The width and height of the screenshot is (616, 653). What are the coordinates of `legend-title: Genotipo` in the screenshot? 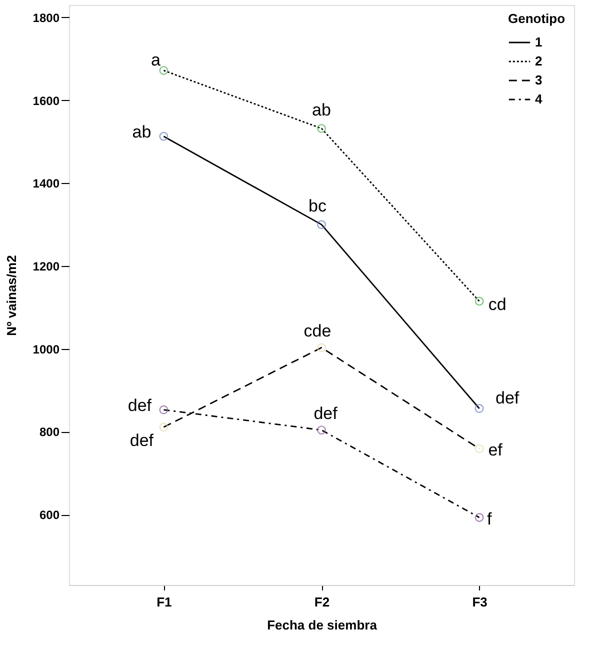 It's located at (537, 18).